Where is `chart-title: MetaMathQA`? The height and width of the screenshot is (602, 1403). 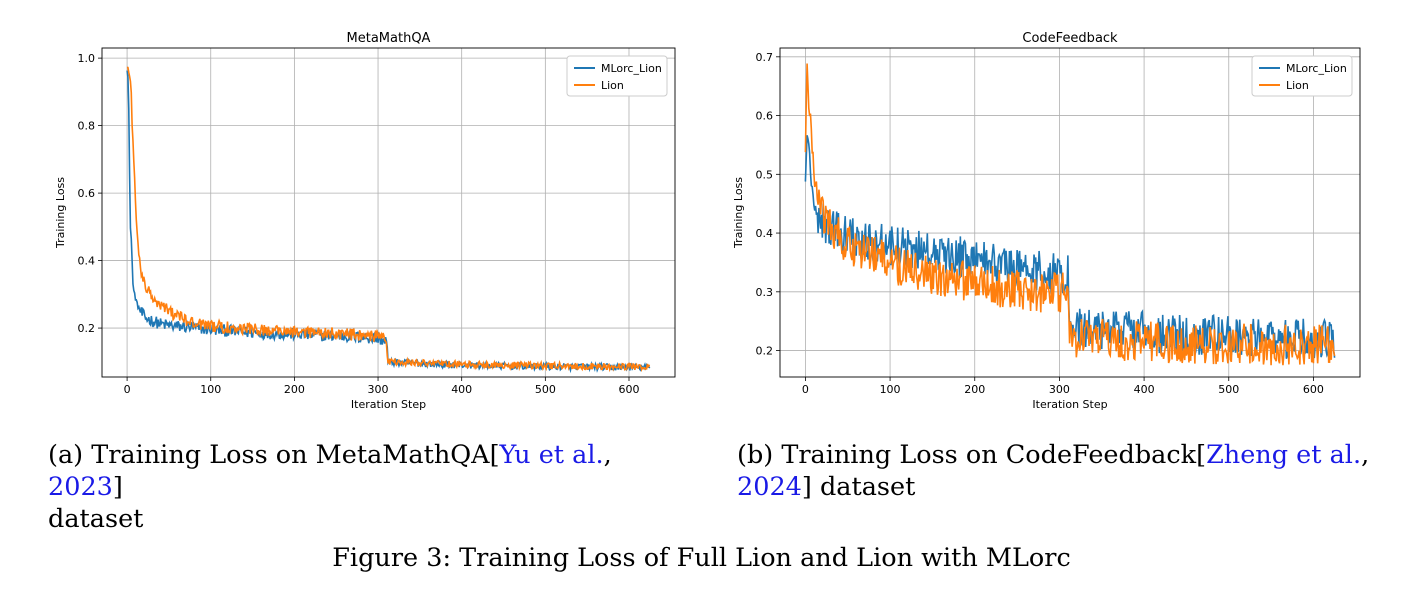 chart-title: MetaMathQA is located at coordinates (389, 38).